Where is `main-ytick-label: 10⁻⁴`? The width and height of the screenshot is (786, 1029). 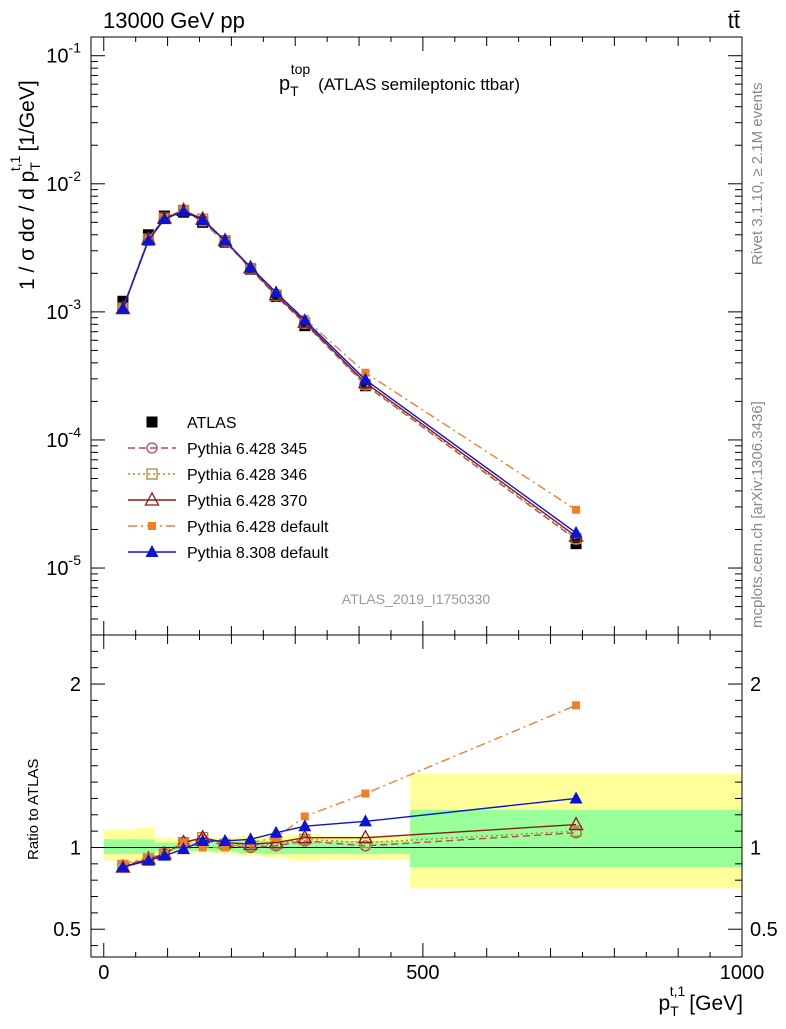
main-ytick-label: 10⁻⁴ is located at coordinates (63, 438).